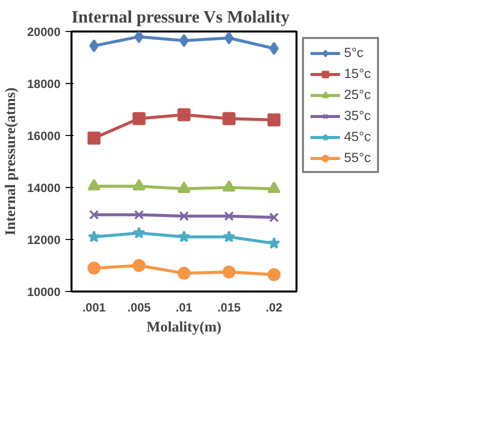 The image size is (481, 448). Describe the element at coordinates (139, 307) in the screenshot. I see `x-tick-label: .005` at that location.